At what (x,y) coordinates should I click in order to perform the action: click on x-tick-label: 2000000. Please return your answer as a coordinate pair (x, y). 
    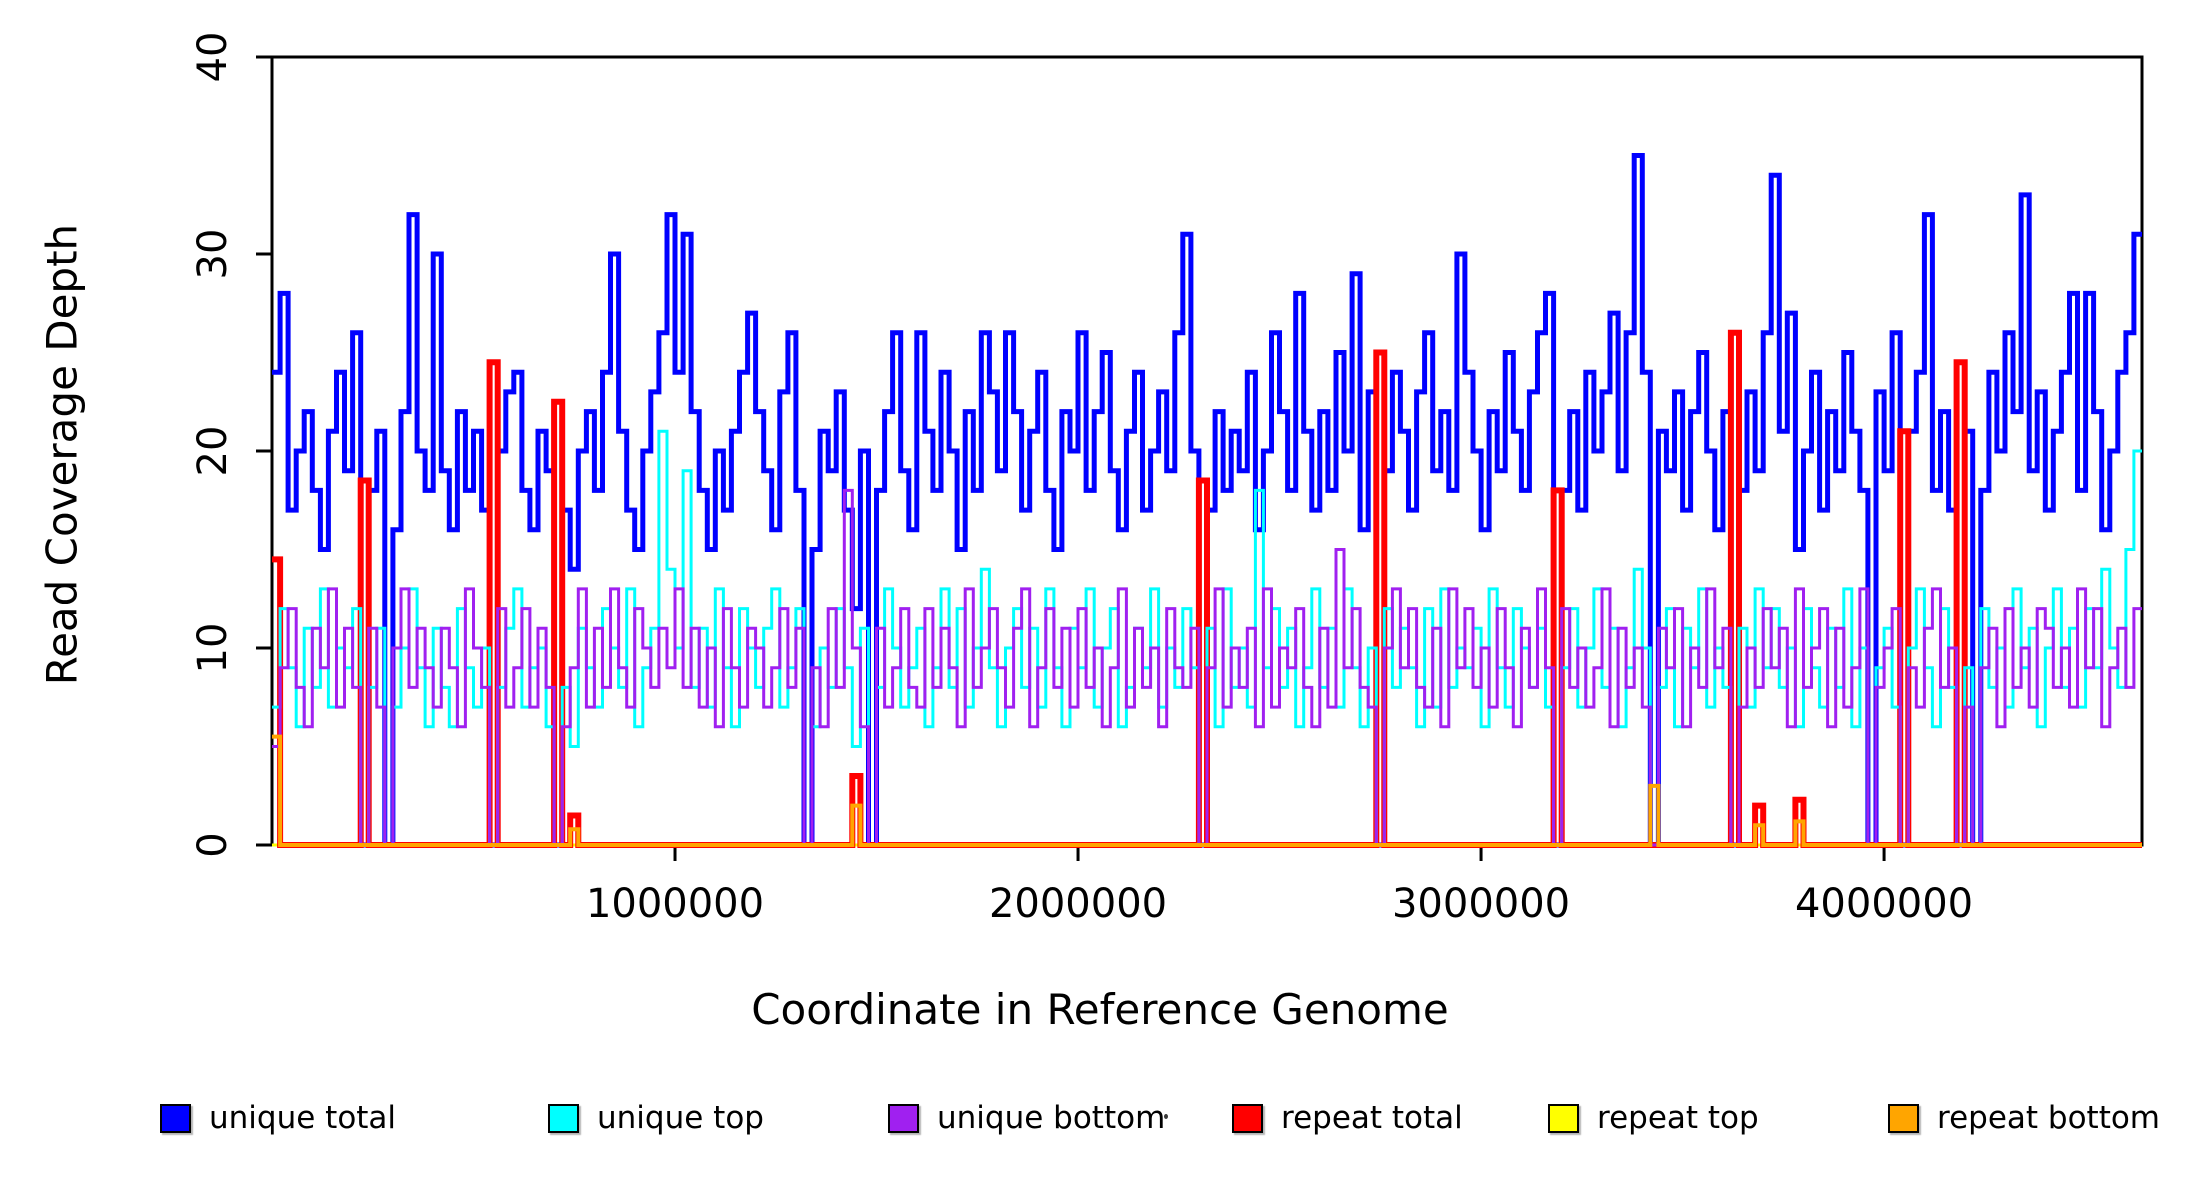
    Looking at the image, I should click on (1078, 904).